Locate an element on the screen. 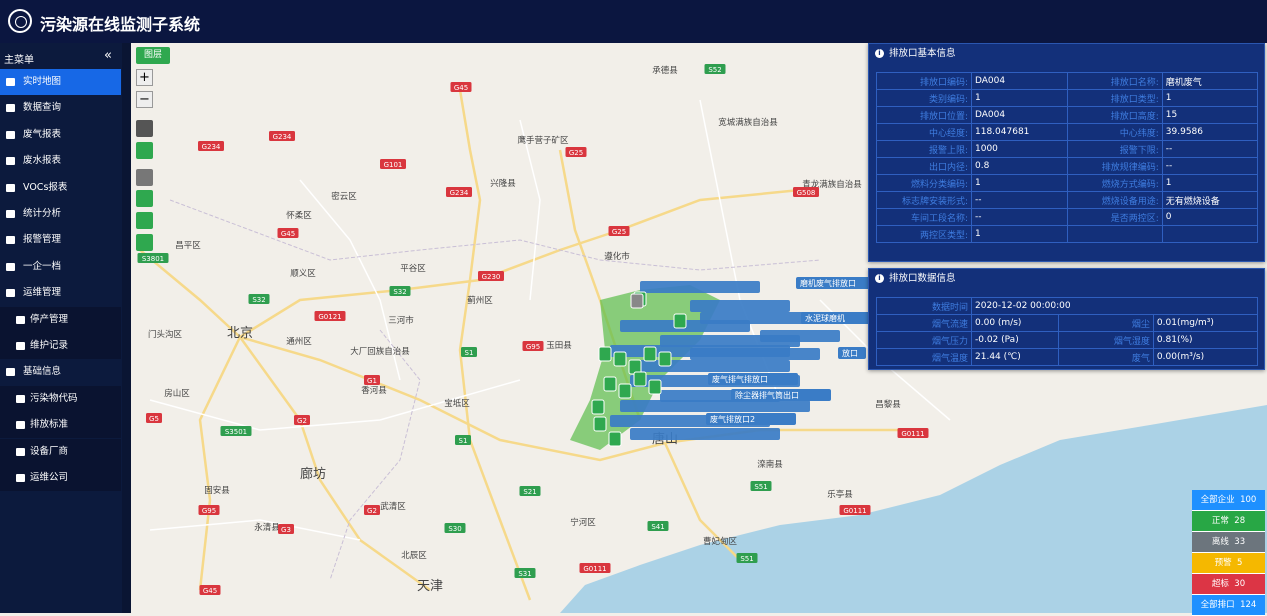  status-count: 5 is located at coordinates (1240, 563).